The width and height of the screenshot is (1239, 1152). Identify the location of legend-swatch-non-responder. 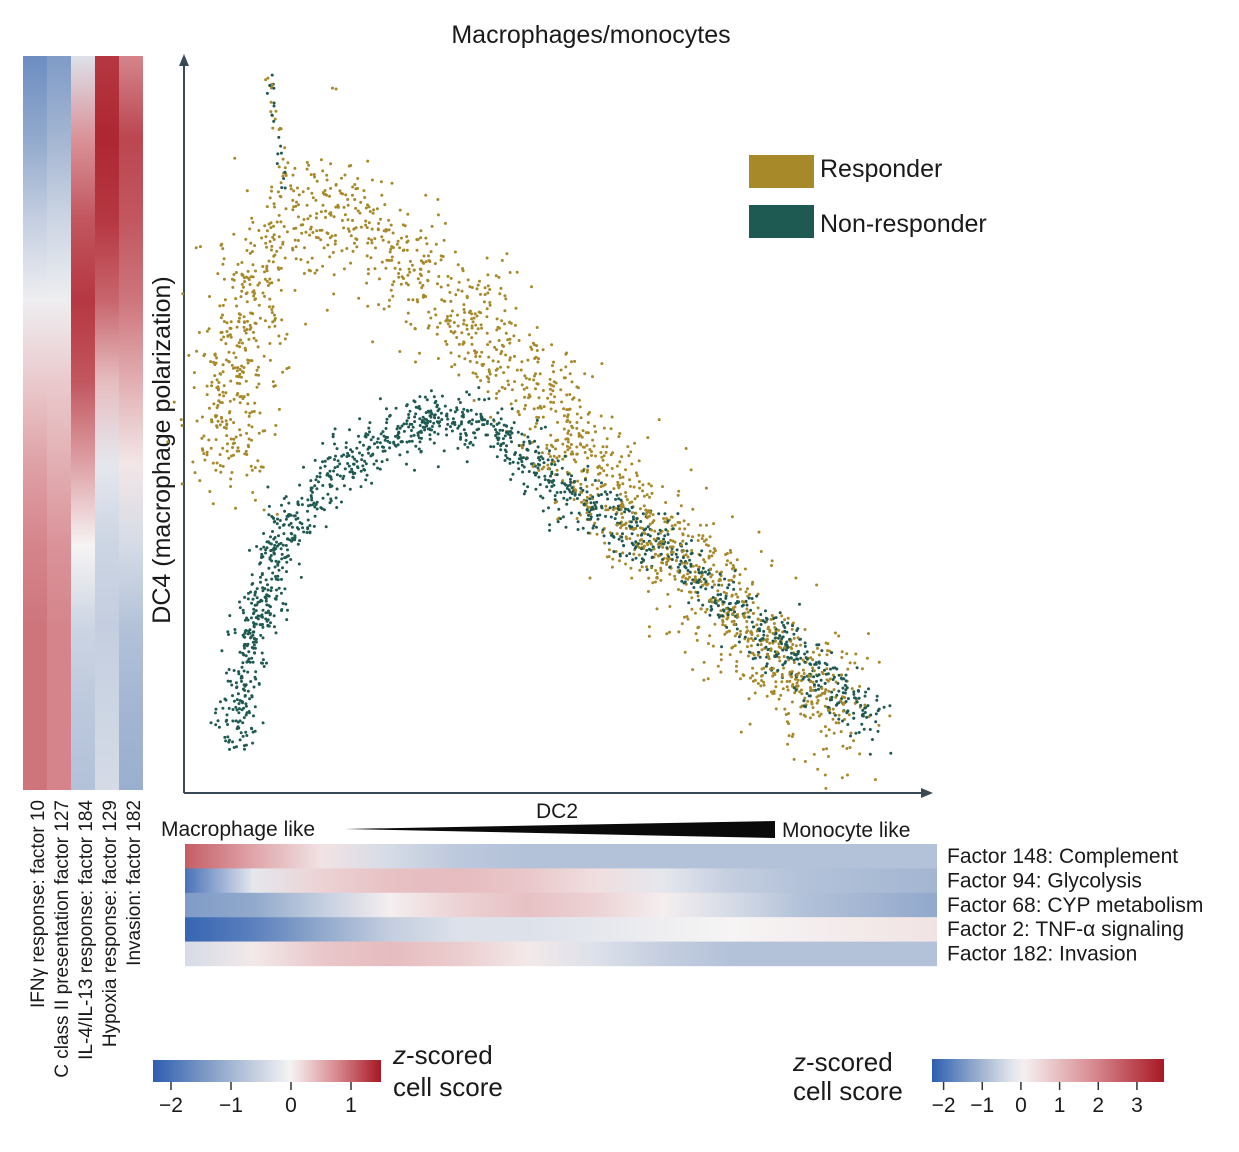
(781, 221).